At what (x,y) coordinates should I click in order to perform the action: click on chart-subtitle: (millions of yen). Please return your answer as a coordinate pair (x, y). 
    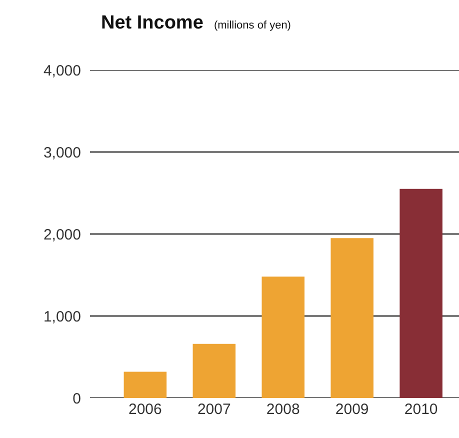
    Looking at the image, I should click on (252, 26).